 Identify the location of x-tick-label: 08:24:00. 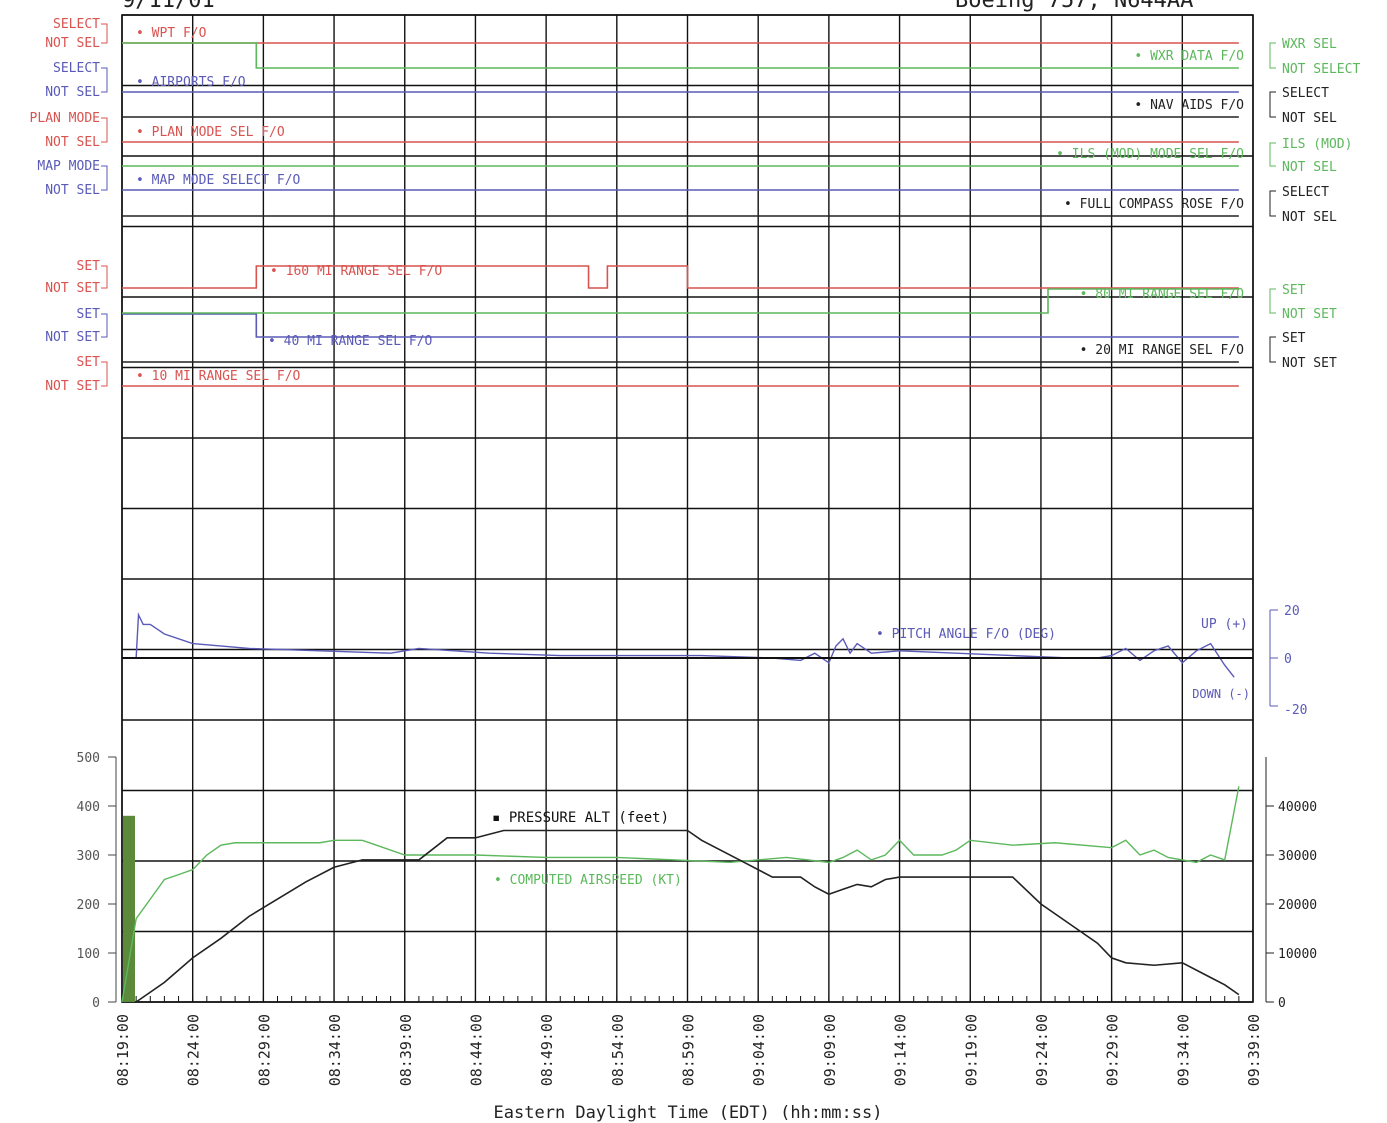
(194, 1050).